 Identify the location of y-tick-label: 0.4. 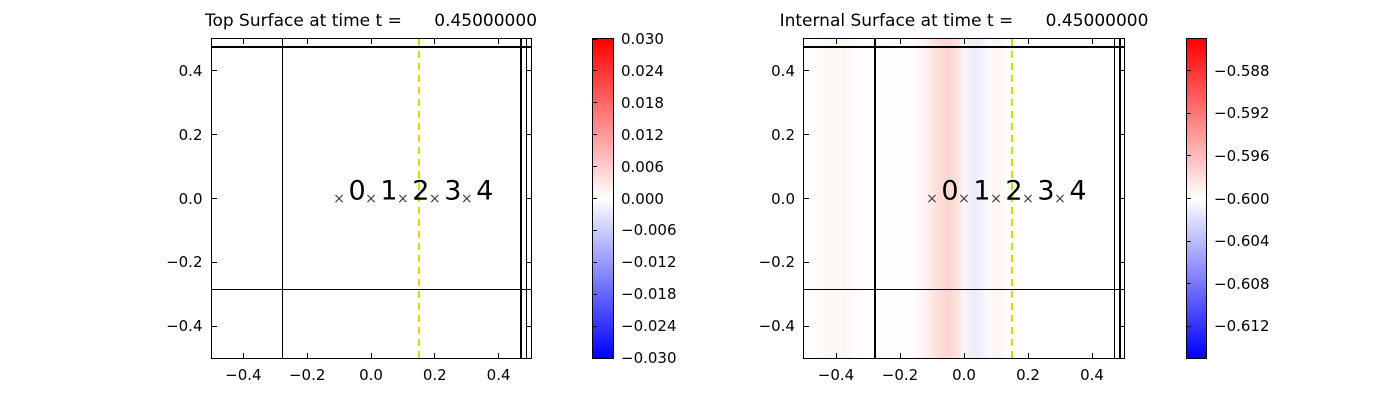
(190, 70).